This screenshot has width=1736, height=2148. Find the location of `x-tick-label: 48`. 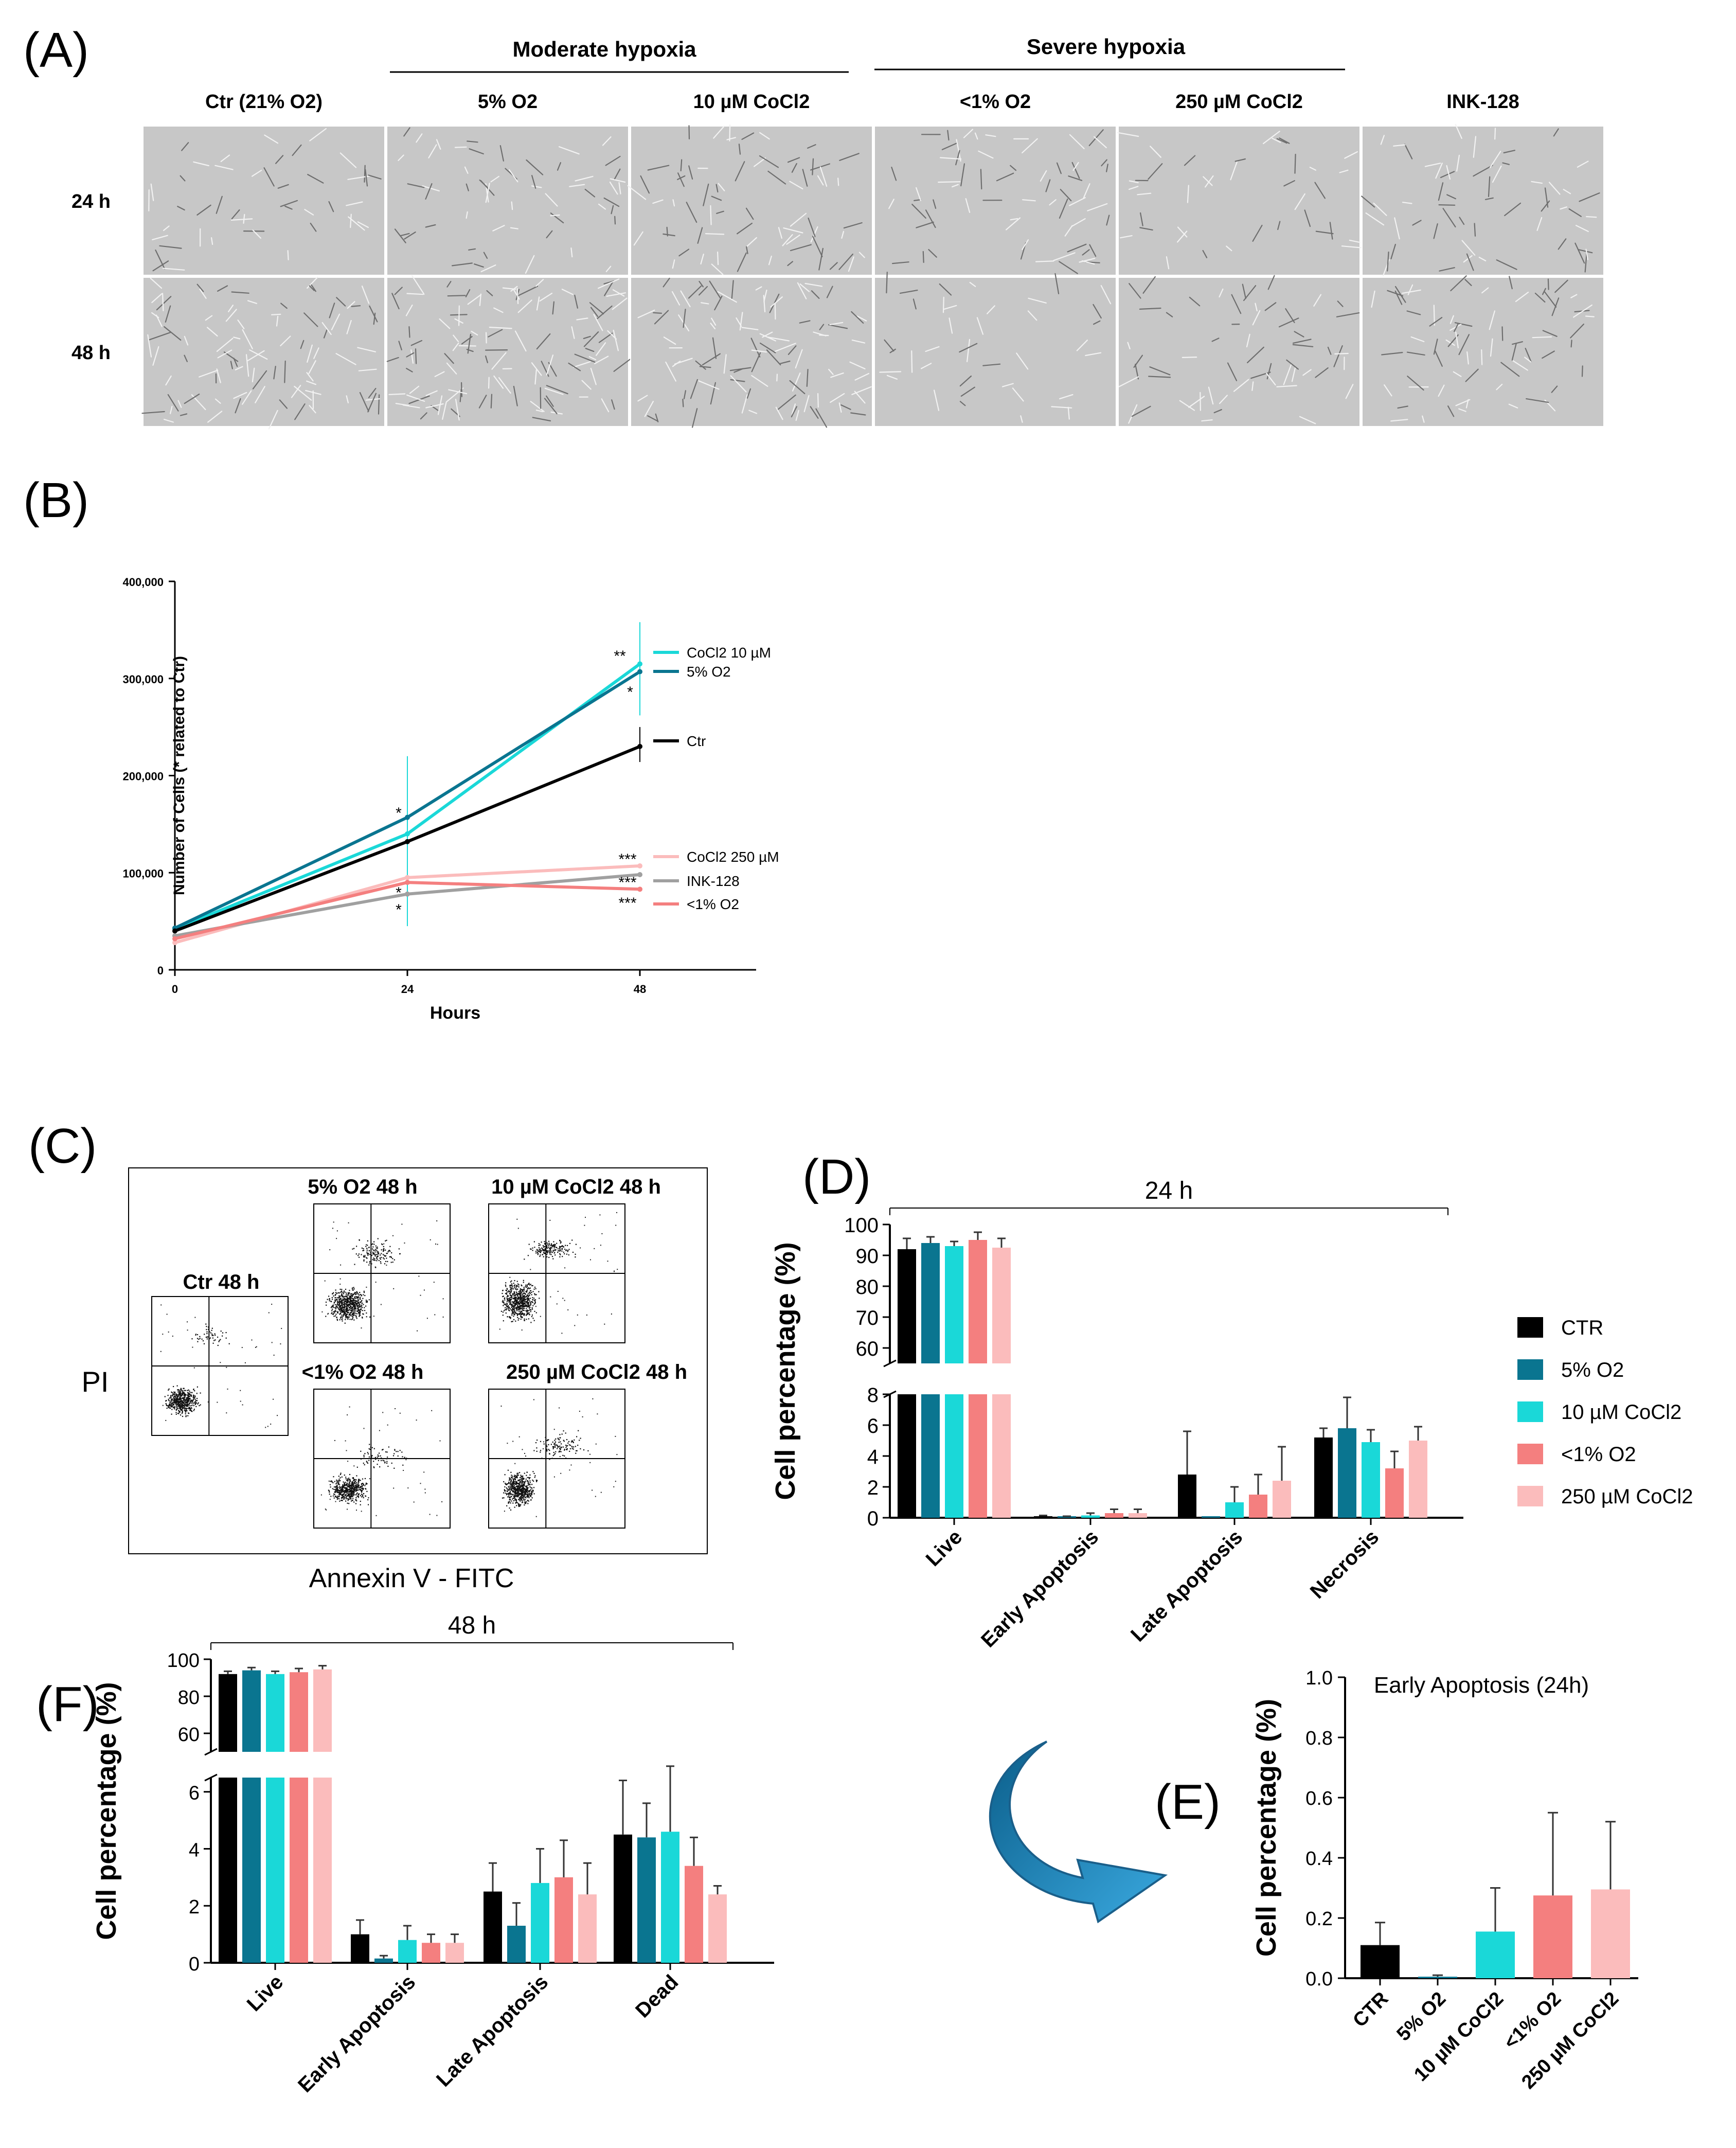

x-tick-label: 48 is located at coordinates (640, 989).